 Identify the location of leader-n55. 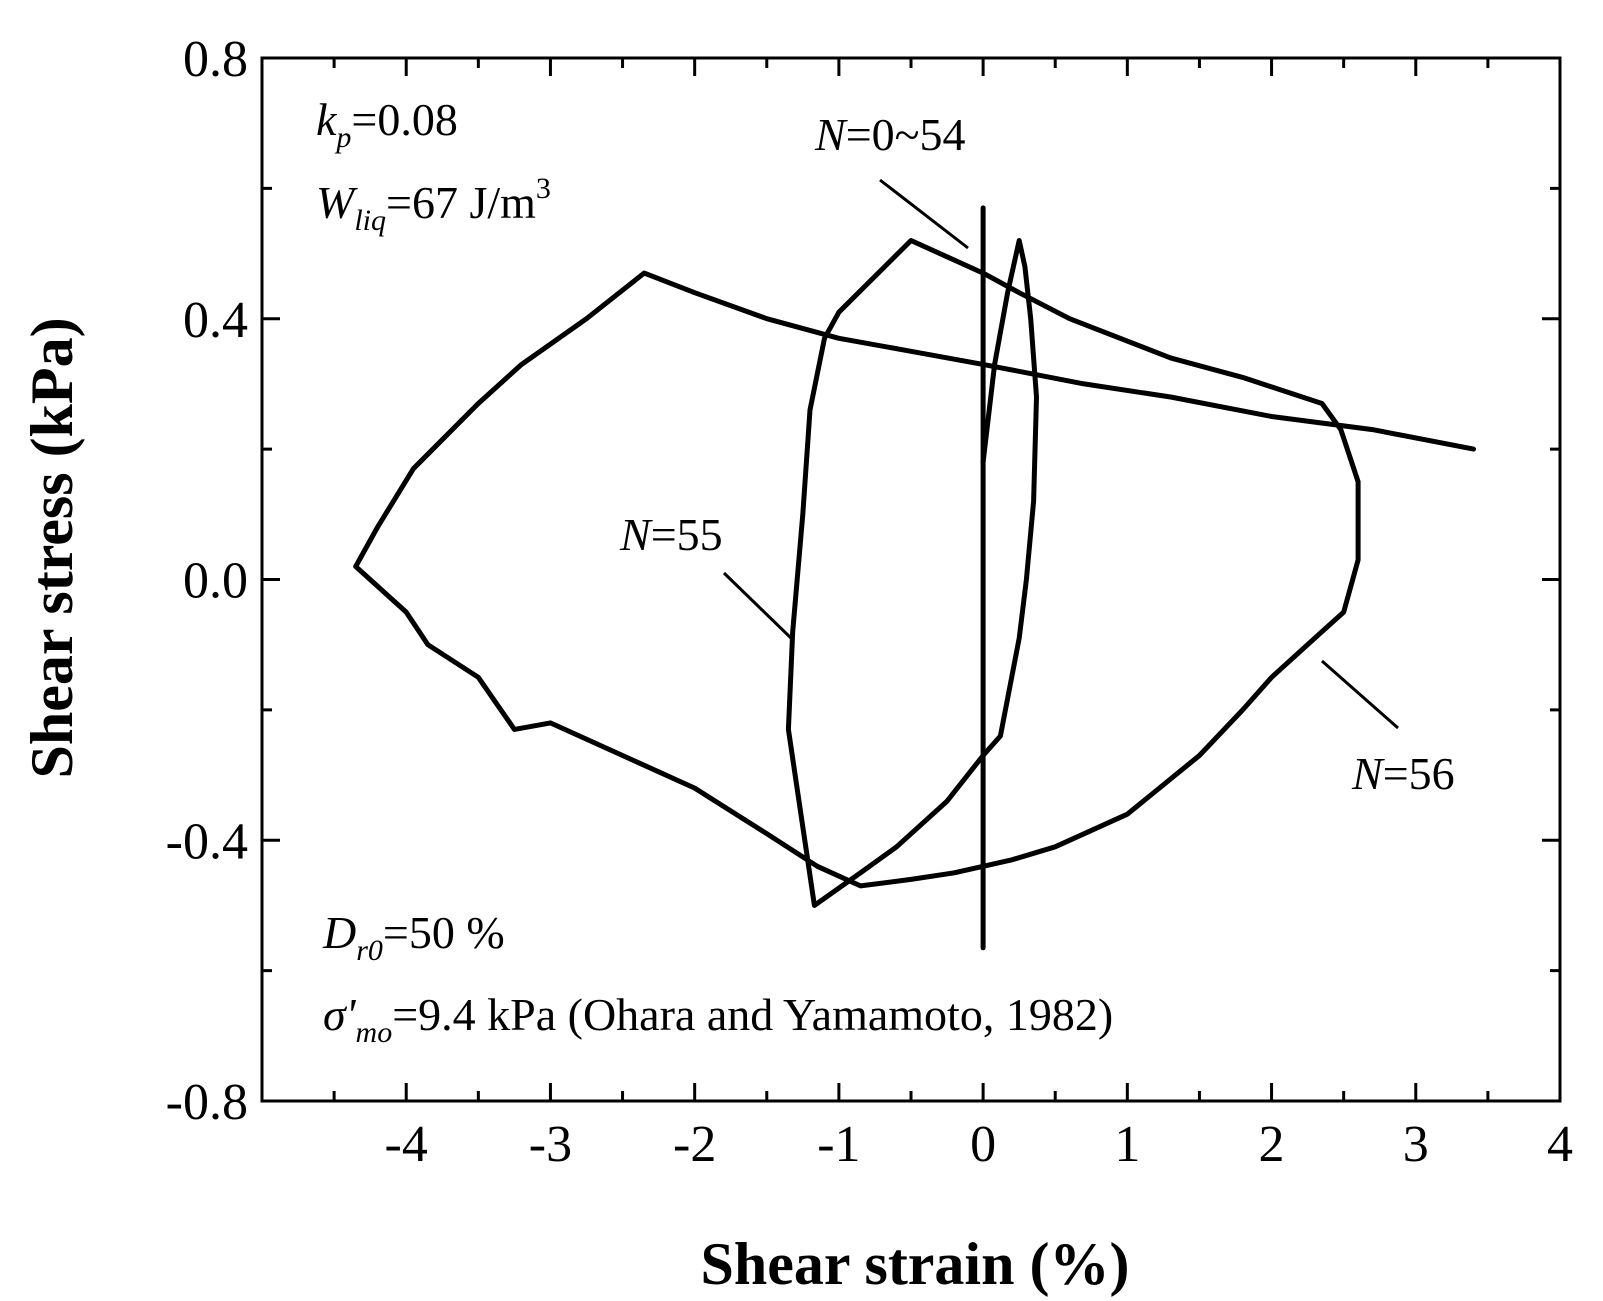
(758, 606).